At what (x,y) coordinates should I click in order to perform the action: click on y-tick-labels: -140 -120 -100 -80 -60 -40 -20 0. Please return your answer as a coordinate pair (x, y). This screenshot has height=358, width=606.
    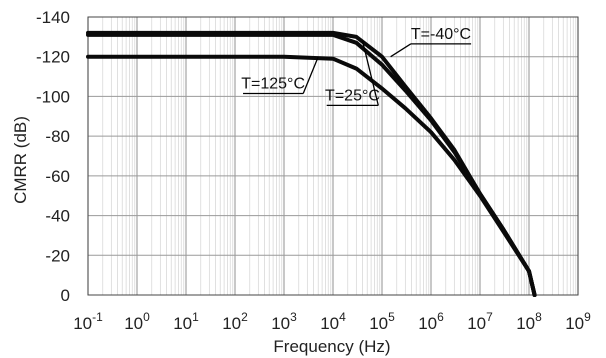
    Looking at the image, I should click on (53, 156).